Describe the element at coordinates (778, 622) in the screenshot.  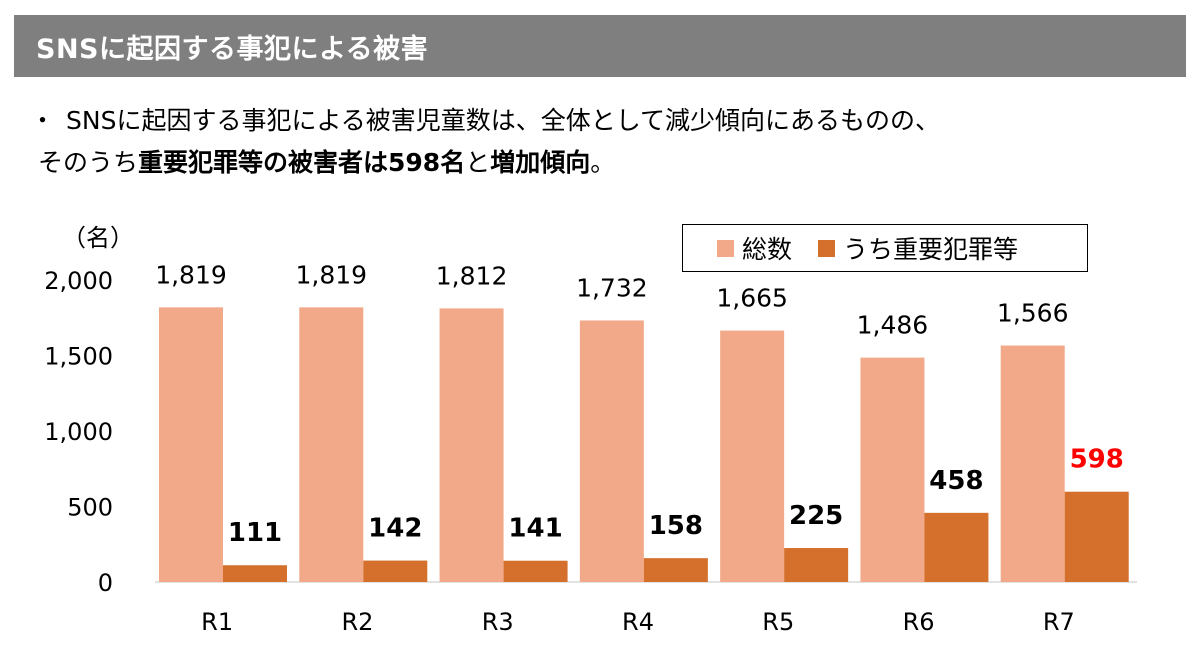
I see `x-tick-label: R5` at that location.